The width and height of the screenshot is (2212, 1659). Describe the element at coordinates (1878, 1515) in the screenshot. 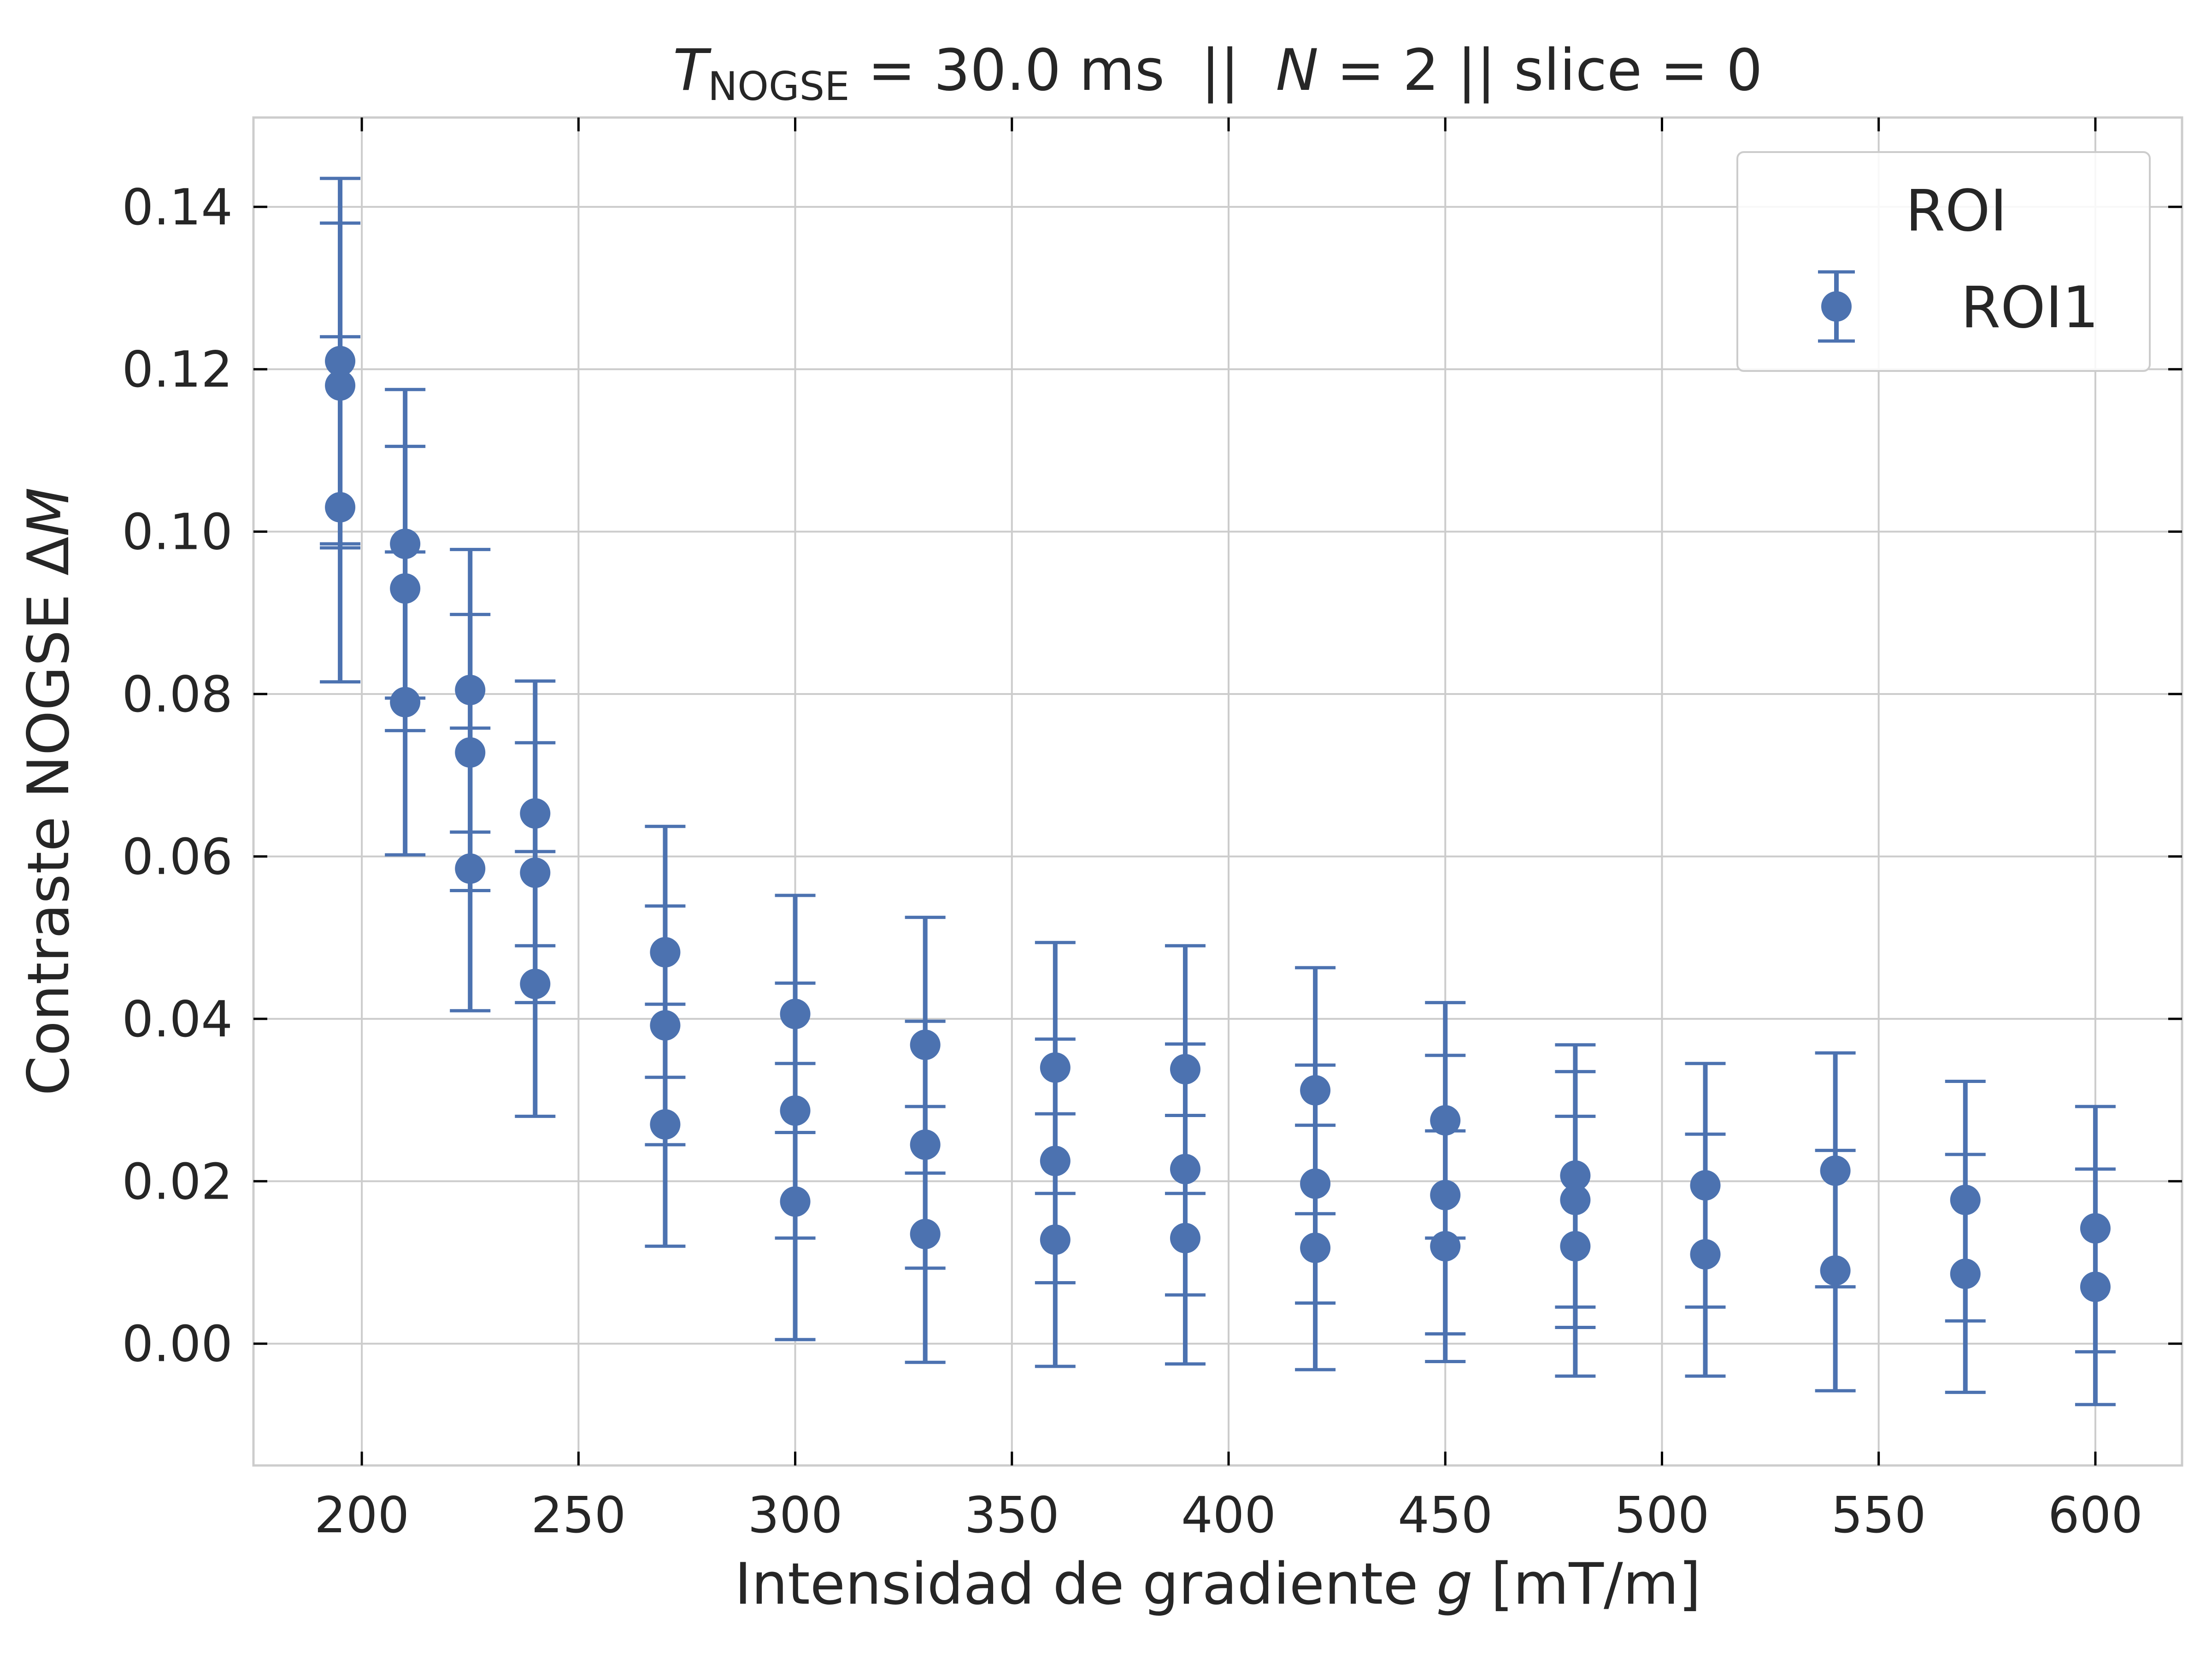

I see `x-tick-label: 550` at that location.